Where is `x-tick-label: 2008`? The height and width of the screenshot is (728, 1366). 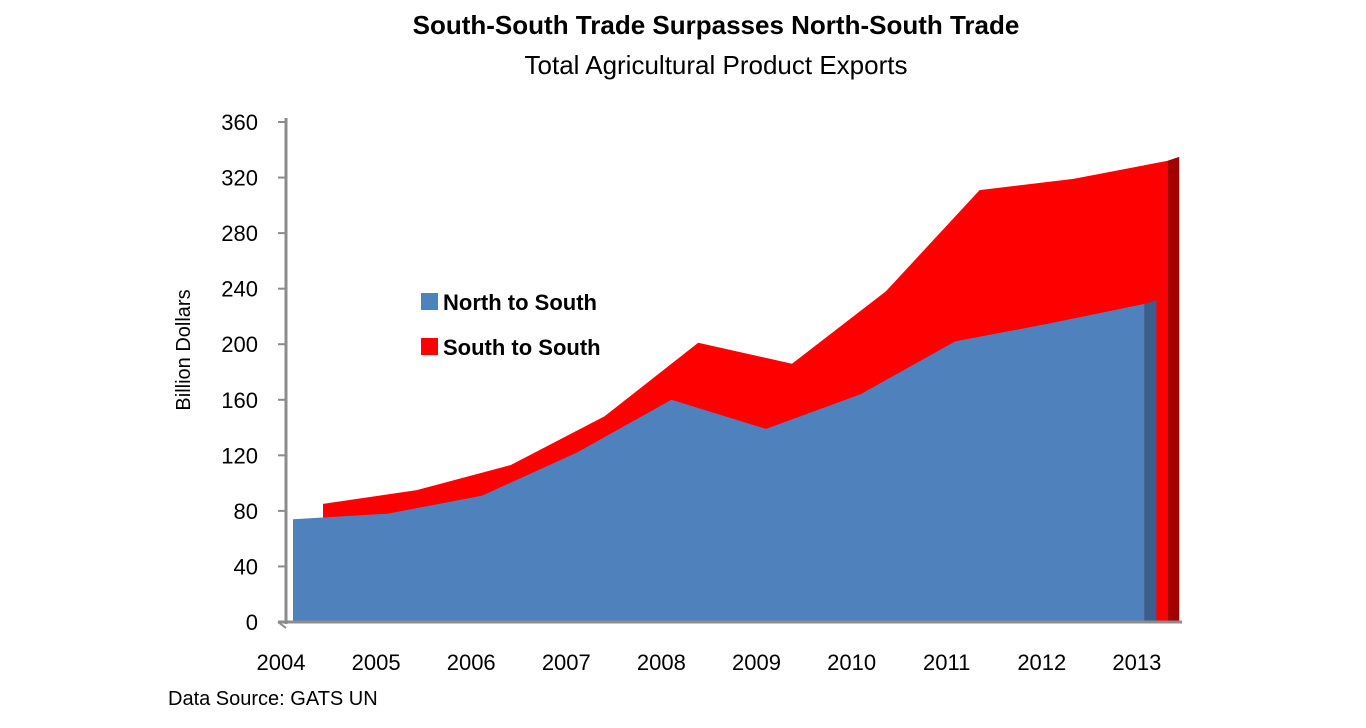 x-tick-label: 2008 is located at coordinates (661, 662).